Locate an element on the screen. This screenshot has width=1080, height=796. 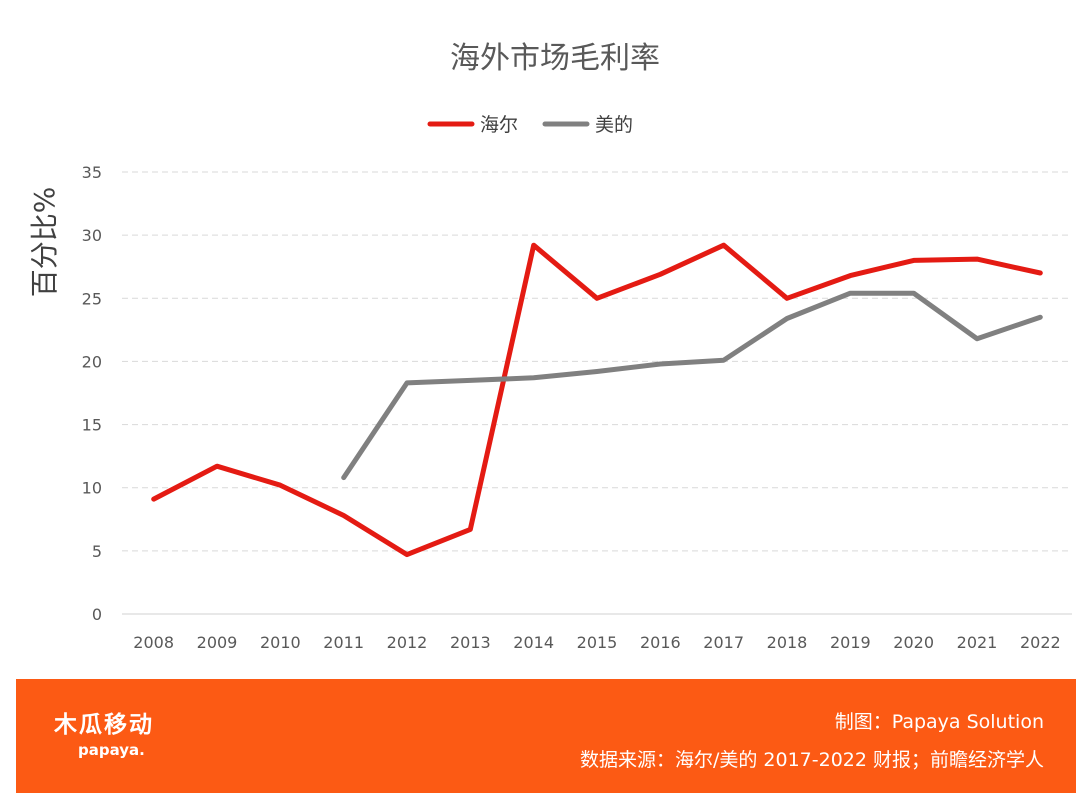
x-tick-label: 2018 is located at coordinates (787, 642).